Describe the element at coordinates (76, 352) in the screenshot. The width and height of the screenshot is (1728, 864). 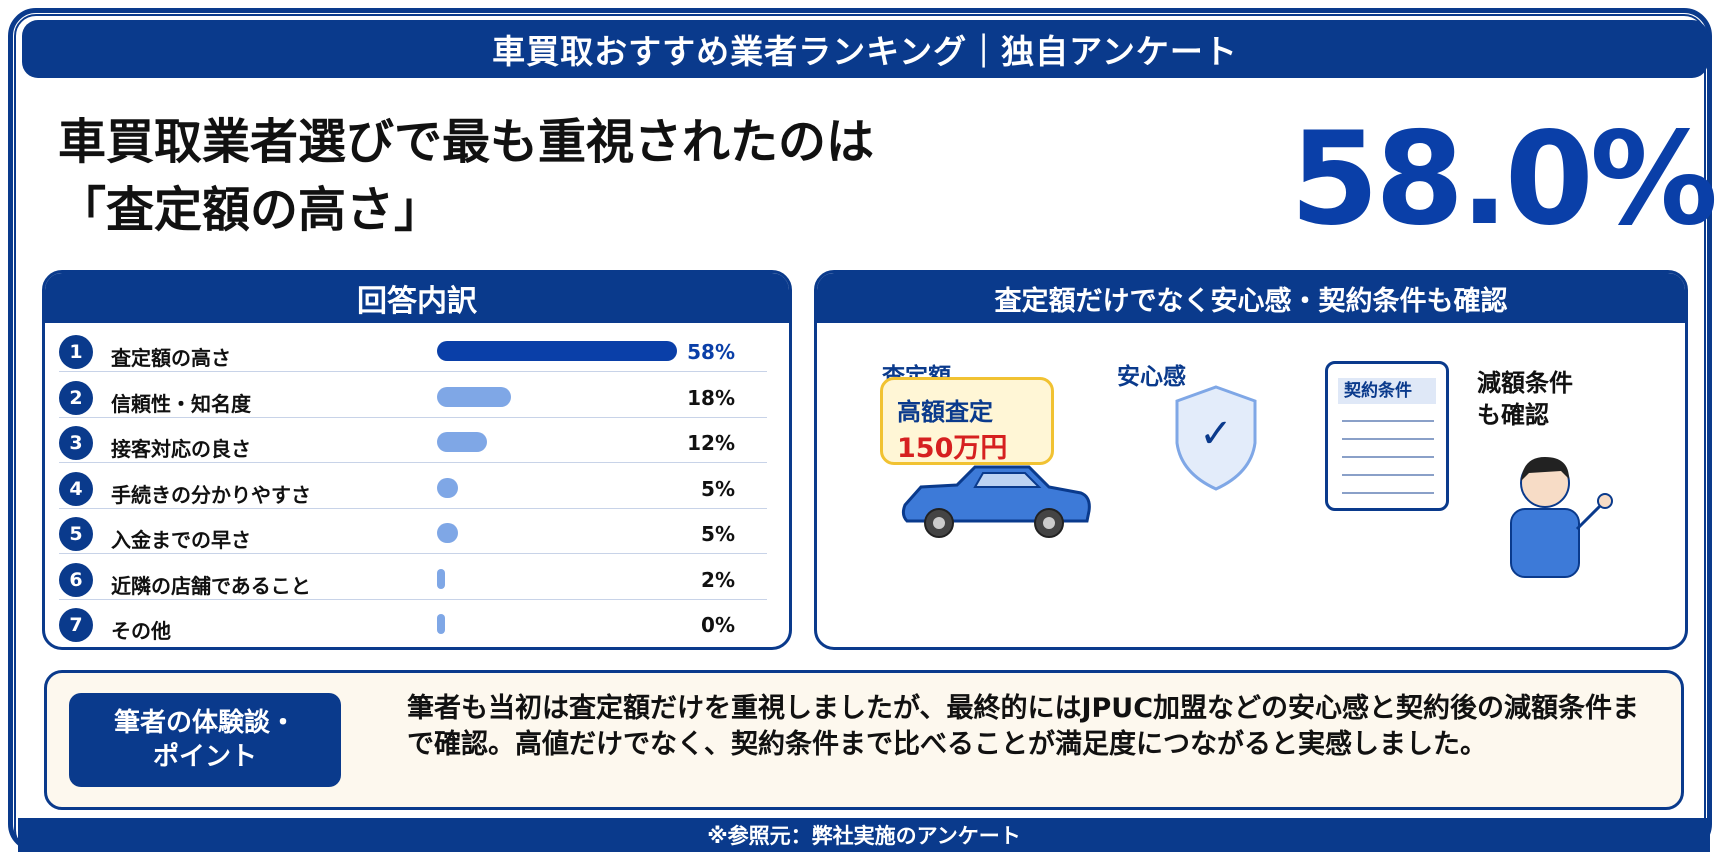
I see `rank-number: 1` at that location.